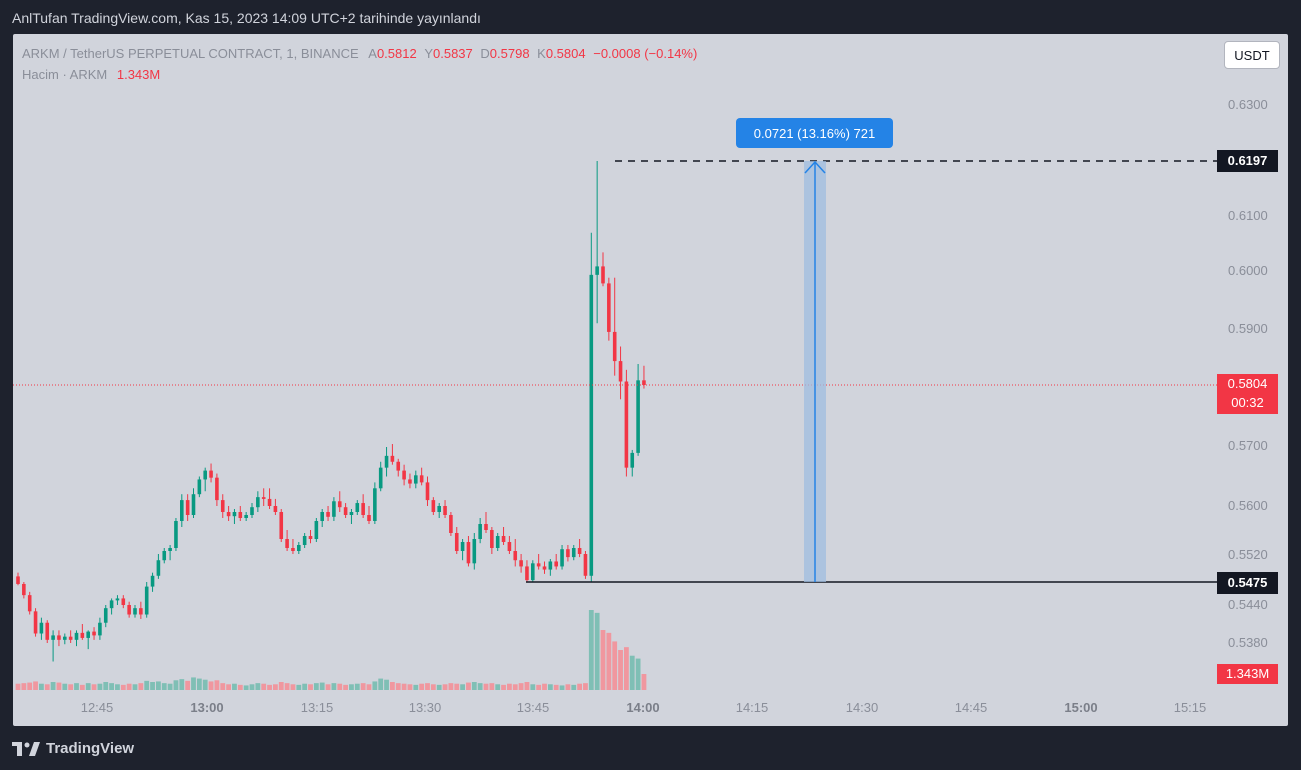 Image resolution: width=1301 pixels, height=770 pixels. Describe the element at coordinates (453, 53) in the screenshot. I see `high-value: 0.5837` at that location.